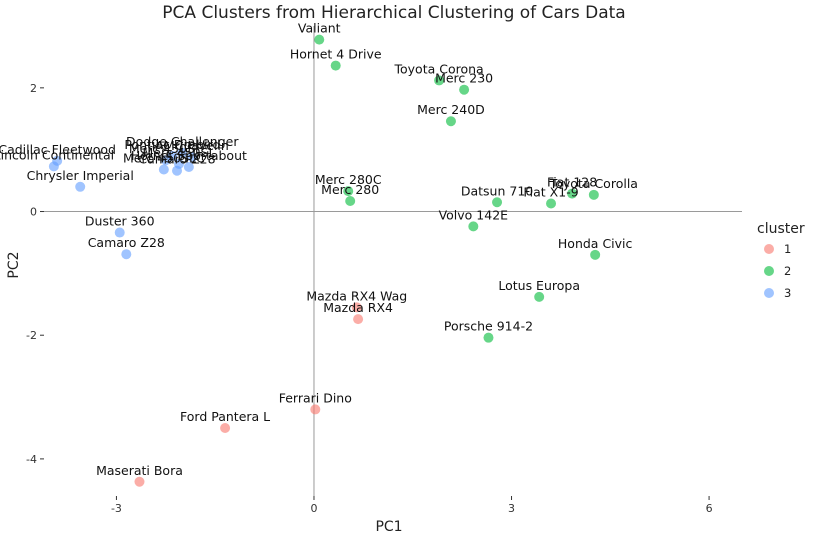 The image size is (815, 538). I want to click on point-label: Dodge Challenger, so click(182, 141).